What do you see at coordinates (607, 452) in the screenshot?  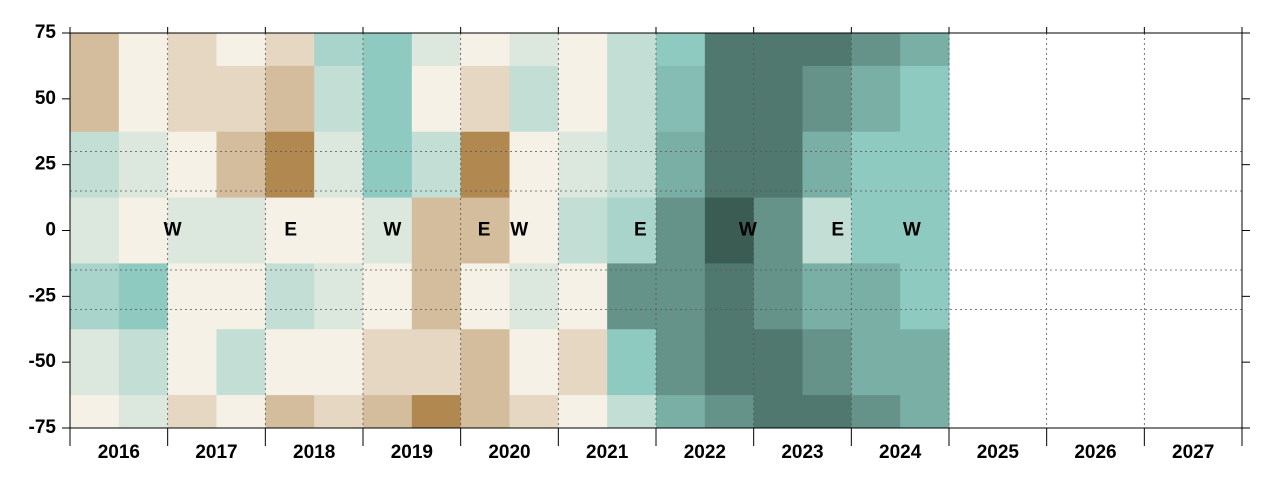 I see `x-tick-label: 2021` at bounding box center [607, 452].